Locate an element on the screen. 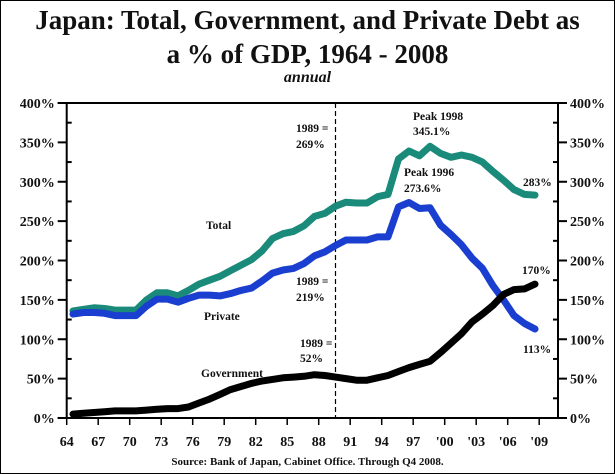 The image size is (615, 474). annotation-private-1989-line1: 1989 = is located at coordinates (312, 282).